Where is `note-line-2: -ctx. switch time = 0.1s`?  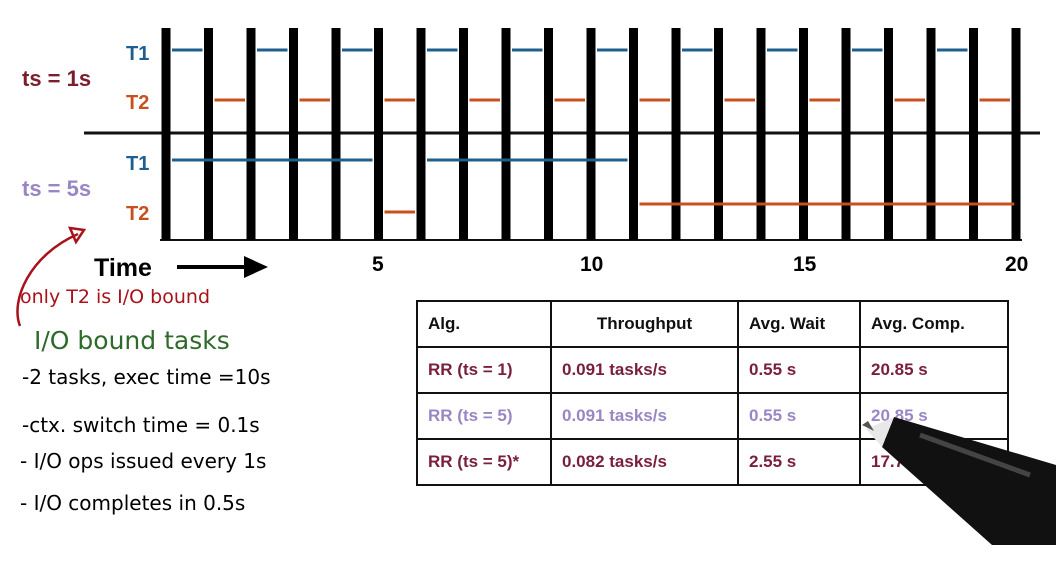
note-line-2: -ctx. switch time = 0.1s is located at coordinates (141, 425).